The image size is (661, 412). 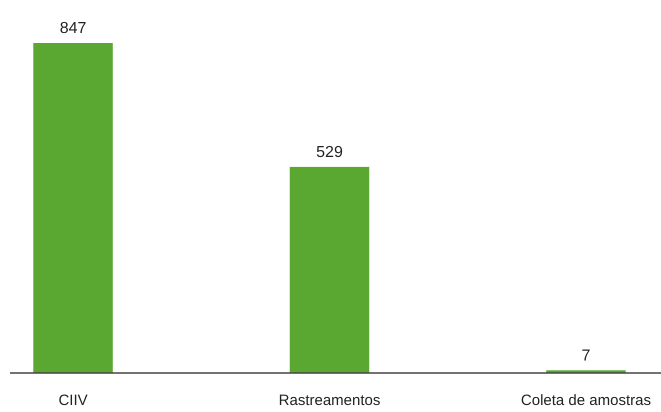 What do you see at coordinates (586, 355) in the screenshot?
I see `data-label: 7` at bounding box center [586, 355].